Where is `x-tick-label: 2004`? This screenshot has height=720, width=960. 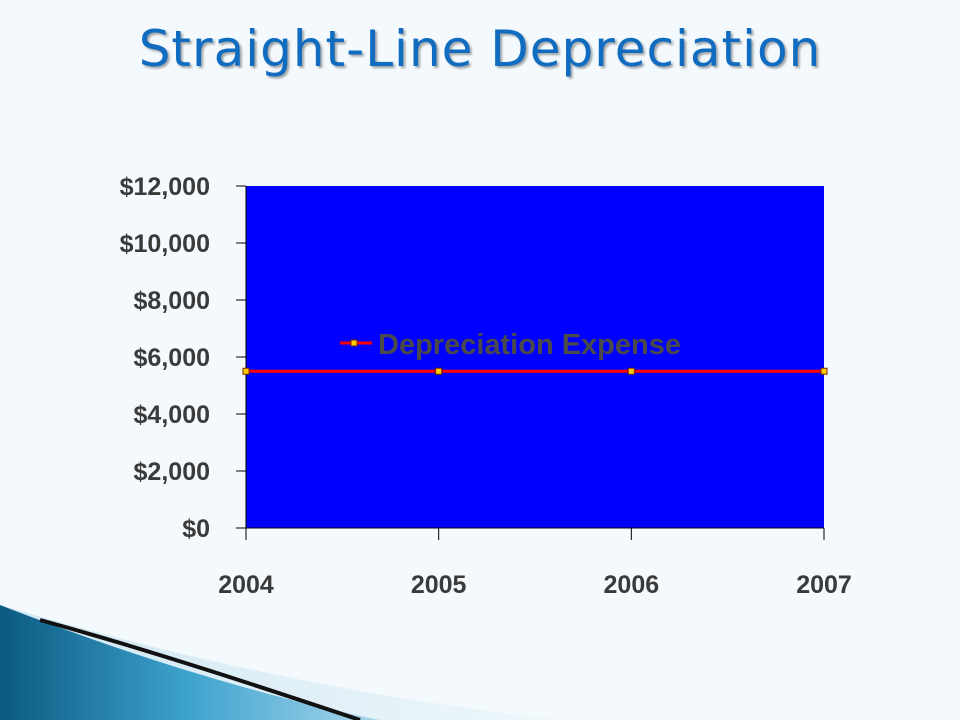 x-tick-label: 2004 is located at coordinates (246, 585).